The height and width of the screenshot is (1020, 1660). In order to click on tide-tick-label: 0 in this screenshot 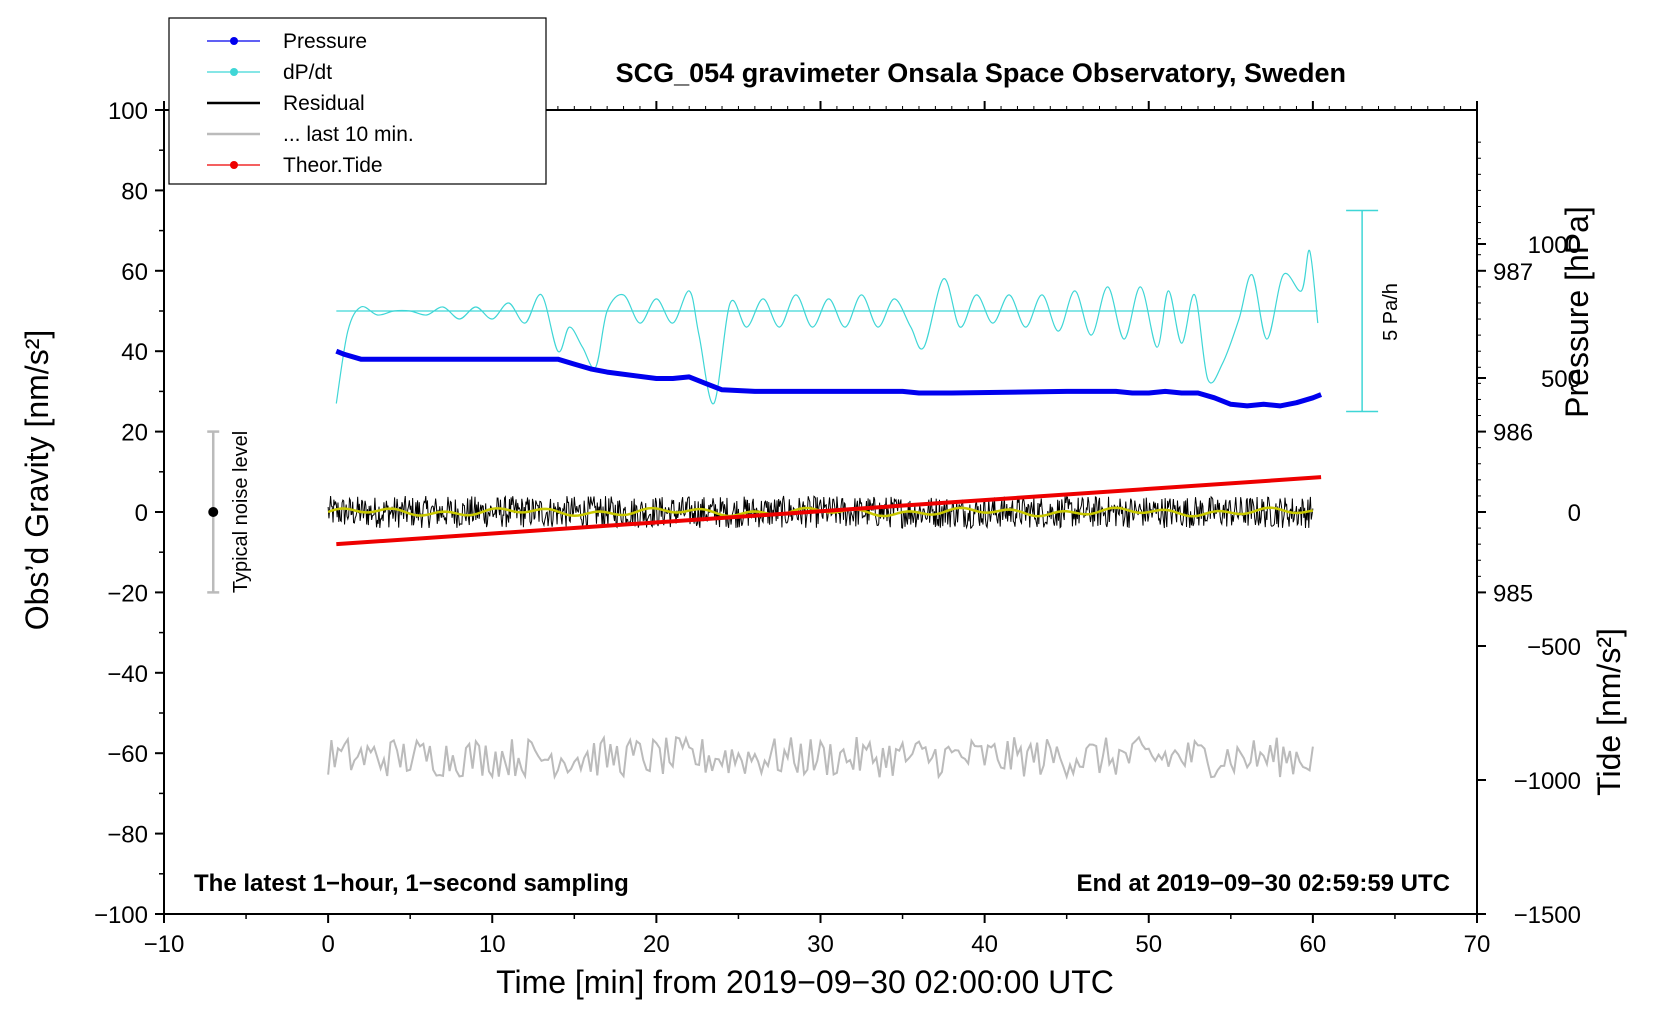, I will do `click(1574, 513)`.